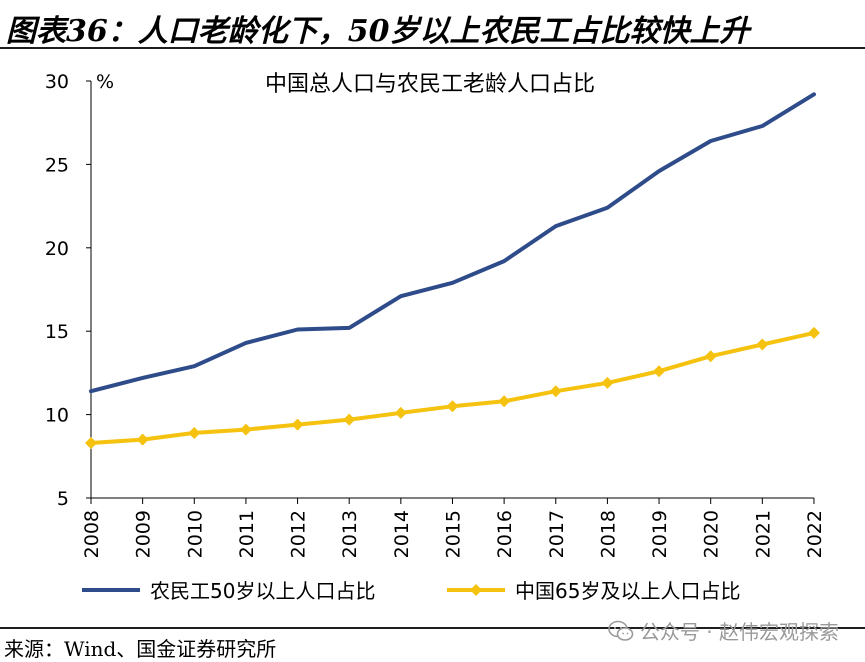 The height and width of the screenshot is (662, 865). Describe the element at coordinates (712, 534) in the screenshot. I see `x-tick-label: 2020` at that location.